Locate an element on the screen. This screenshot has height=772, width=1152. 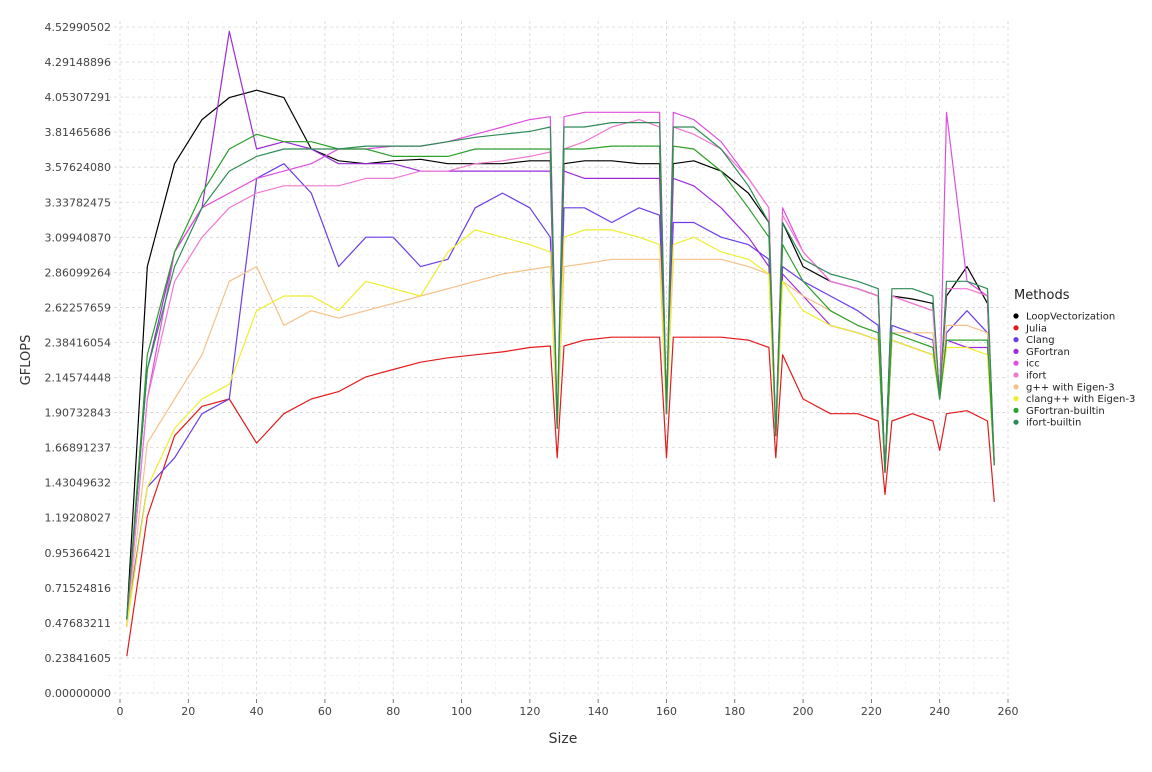
x-tick-label: 0 is located at coordinates (120, 711).